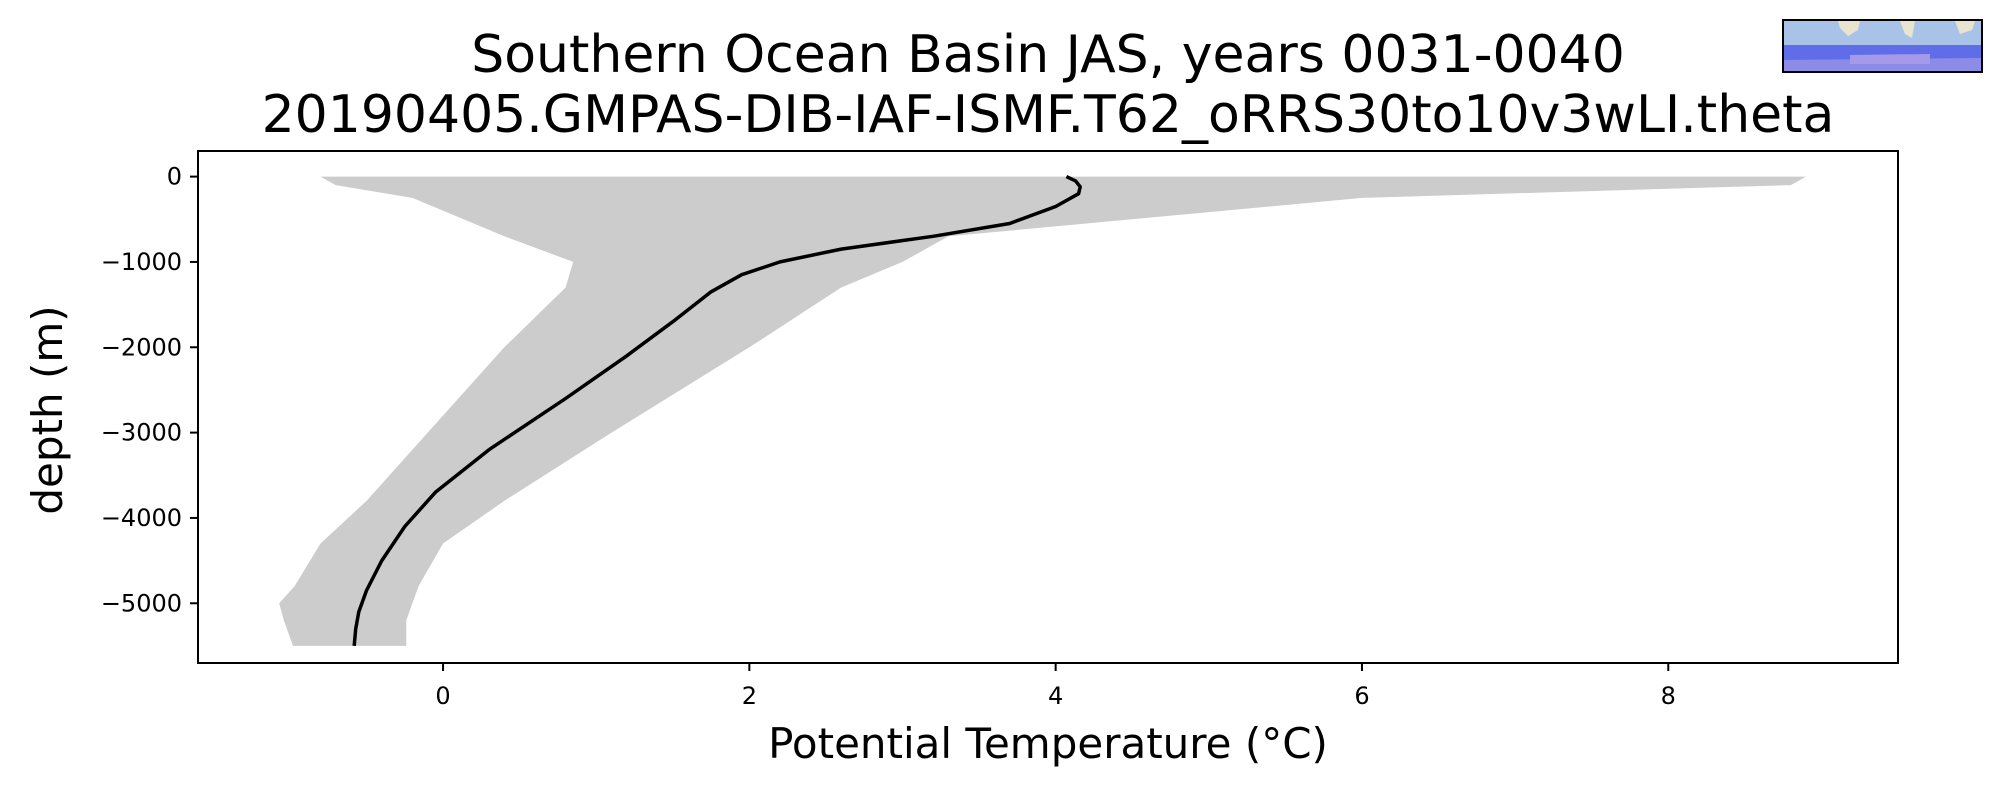 The height and width of the screenshot is (800, 2000). Describe the element at coordinates (47, 409) in the screenshot. I see `y-axis-label: depth (m)` at that location.